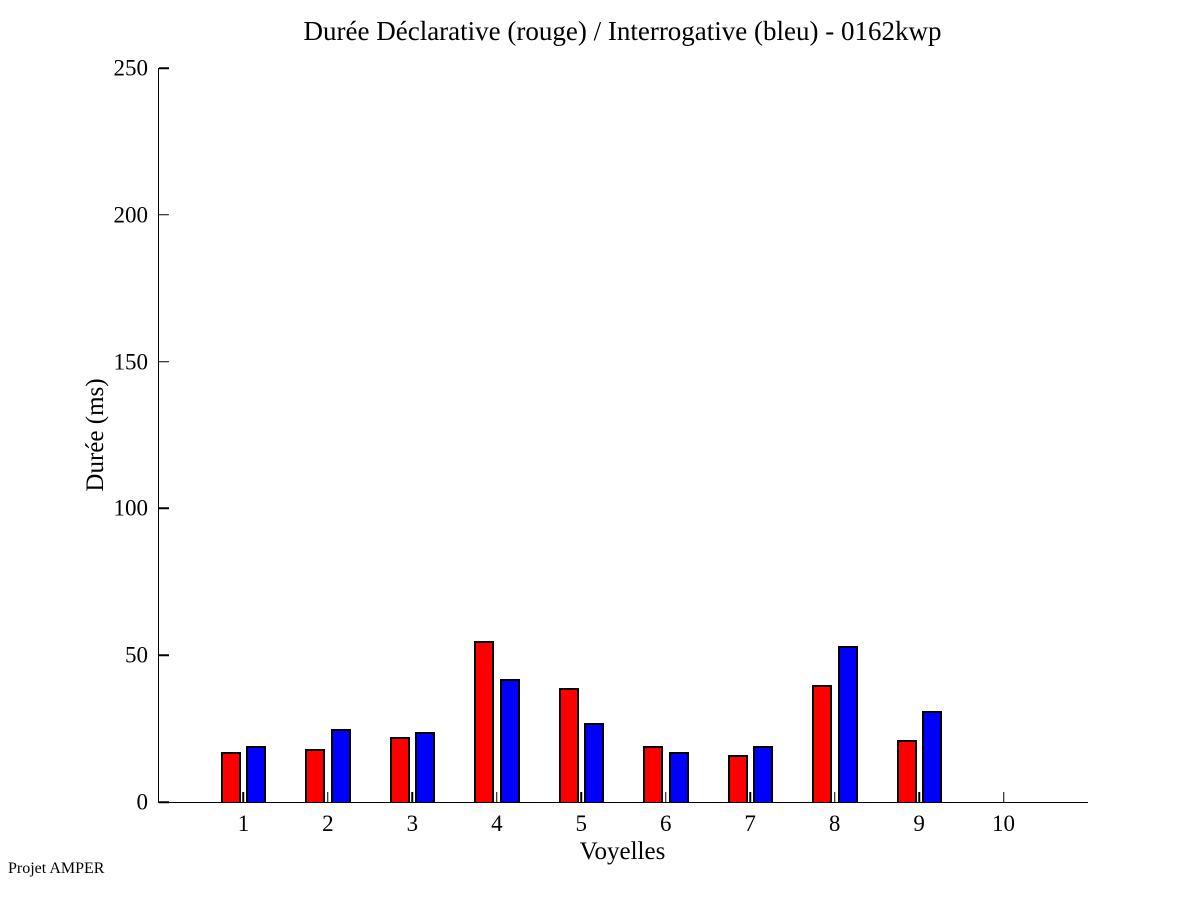 Image resolution: width=1201 pixels, height=901 pixels. What do you see at coordinates (665, 823) in the screenshot?
I see `x-tick-label: 6` at bounding box center [665, 823].